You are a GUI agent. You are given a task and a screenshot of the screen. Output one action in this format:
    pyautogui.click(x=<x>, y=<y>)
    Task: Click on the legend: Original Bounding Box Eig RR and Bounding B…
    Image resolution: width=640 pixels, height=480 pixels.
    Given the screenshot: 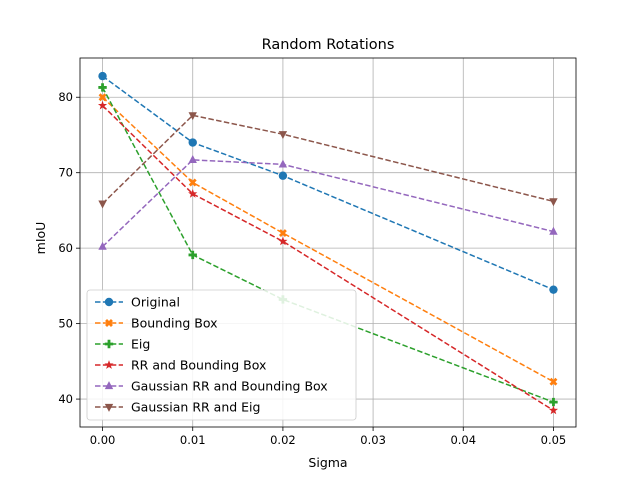 What is the action you would take?
    pyautogui.click(x=221, y=355)
    